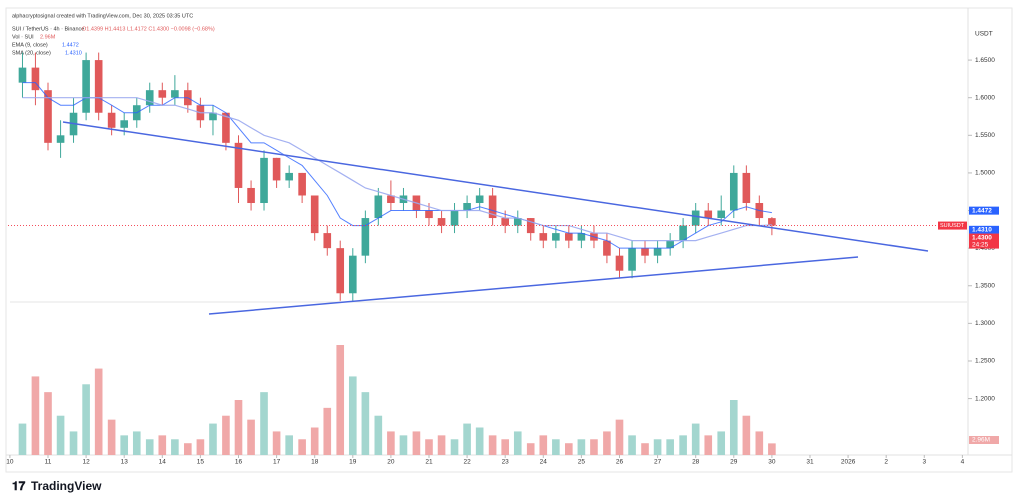  Describe the element at coordinates (985, 323) in the screenshot. I see `y-tick-label: 1.3000` at that location.